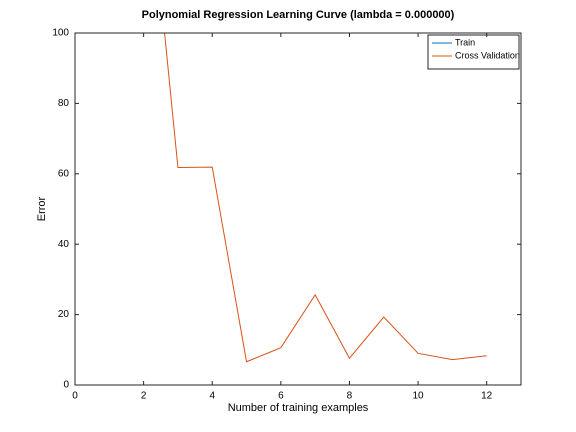 This screenshot has height=432, width=576. Describe the element at coordinates (419, 396) in the screenshot. I see `x-tick-label: 10` at that location.